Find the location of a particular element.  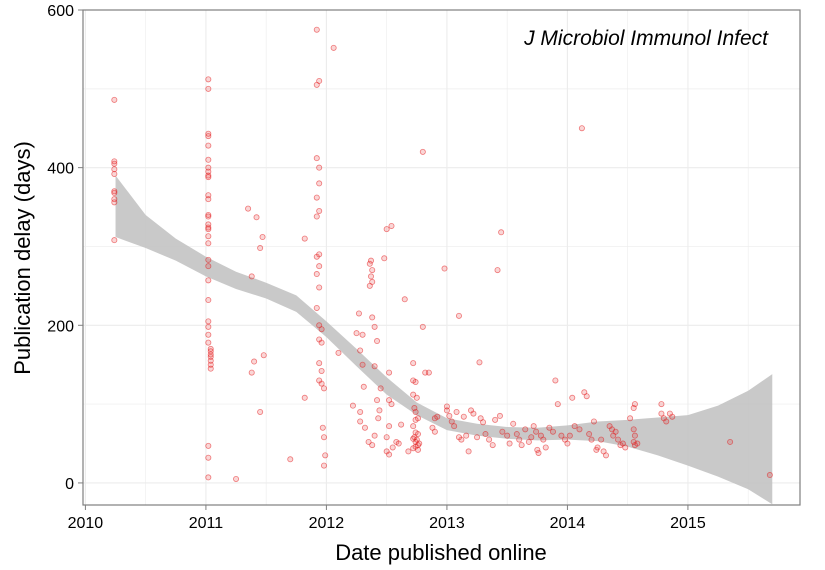

y-tick-label: 0 is located at coordinates (69, 484).